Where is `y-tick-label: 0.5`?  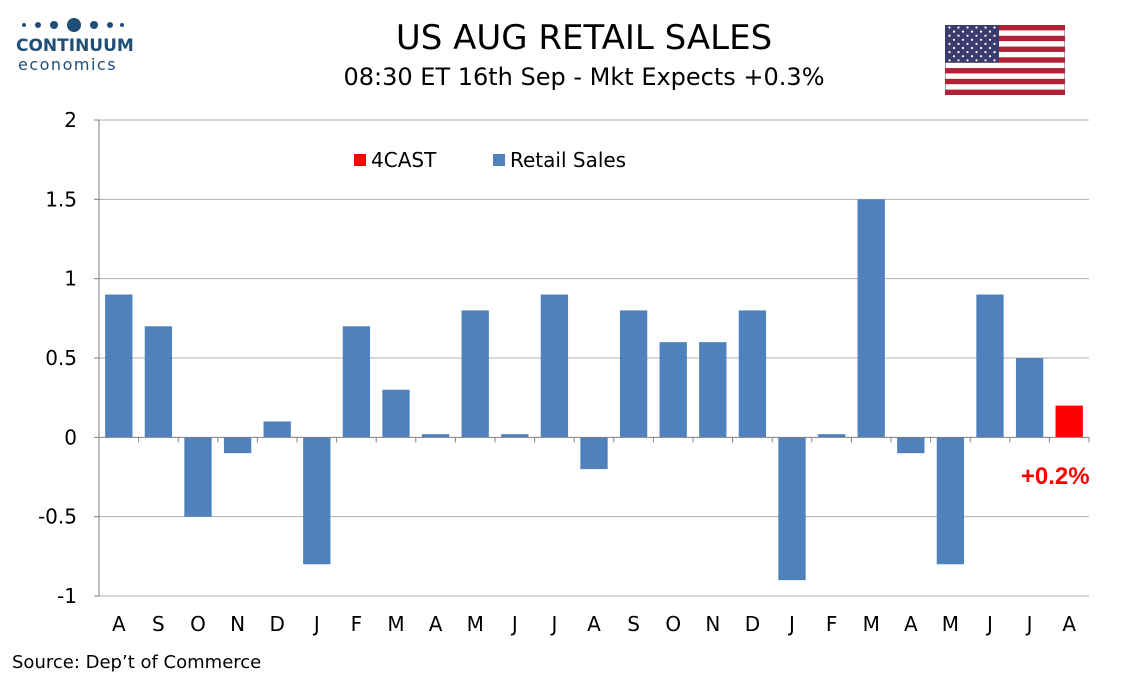
y-tick-label: 0.5 is located at coordinates (61, 358).